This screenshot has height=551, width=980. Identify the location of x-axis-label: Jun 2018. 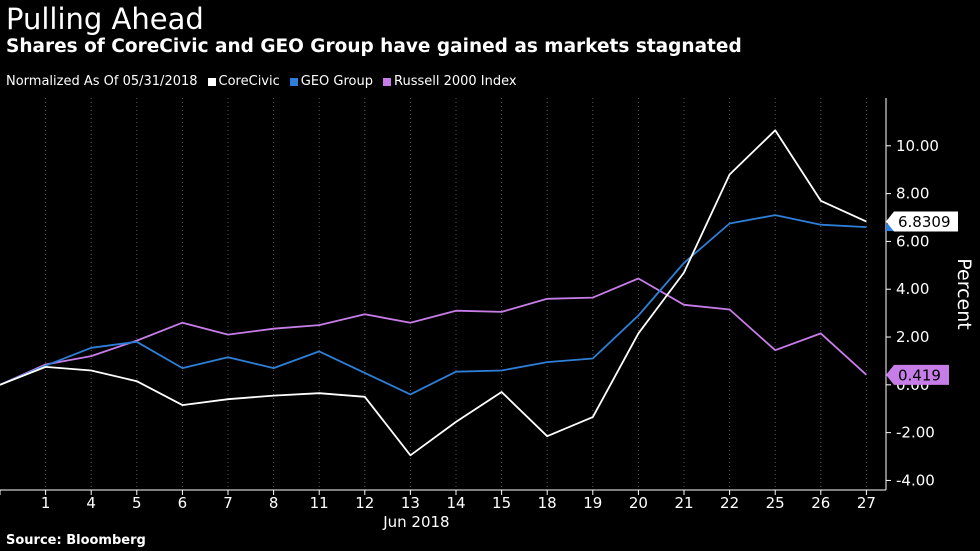
(415, 522).